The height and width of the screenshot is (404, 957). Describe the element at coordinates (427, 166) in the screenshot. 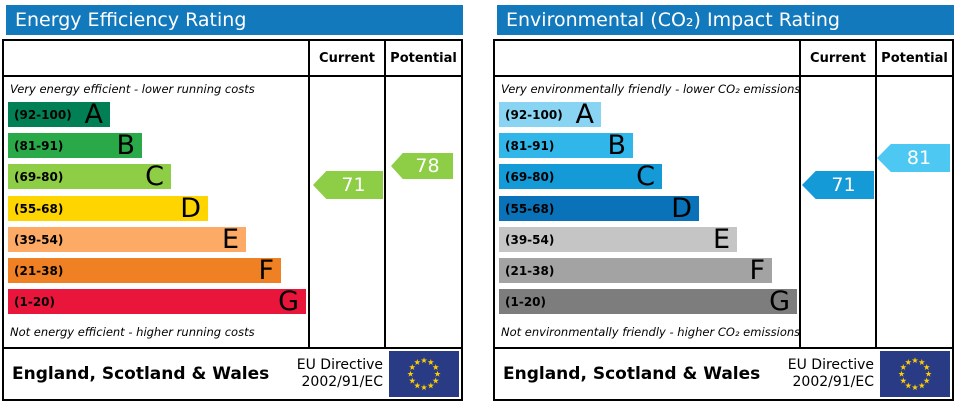

I see `potential-rating-value: 78` at that location.